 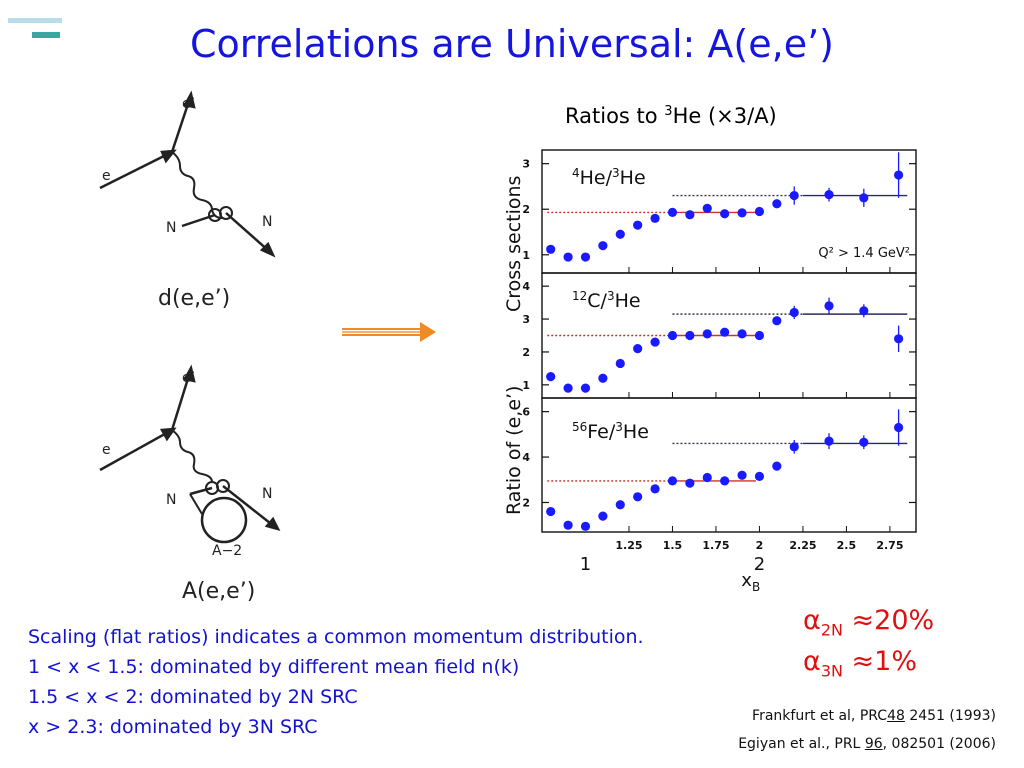 What do you see at coordinates (880, 661) in the screenshot?
I see `alpha-value: ≈1%` at bounding box center [880, 661].